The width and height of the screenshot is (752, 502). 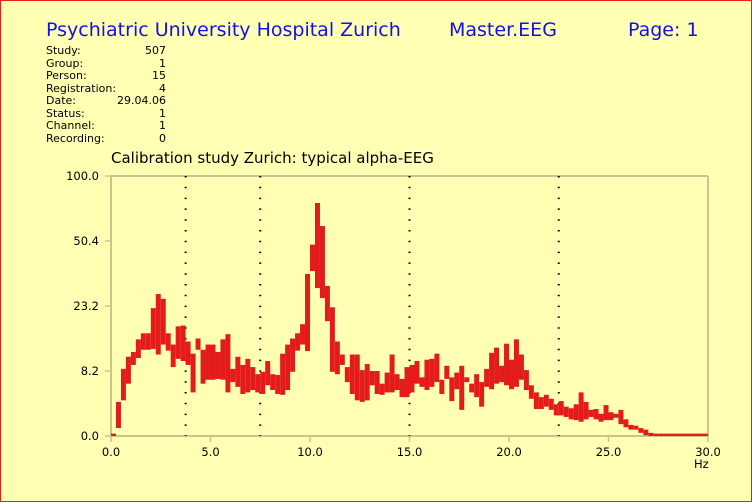 What do you see at coordinates (223, 30) in the screenshot?
I see `institution-title: Psychiatric University Hospital Zurich` at bounding box center [223, 30].